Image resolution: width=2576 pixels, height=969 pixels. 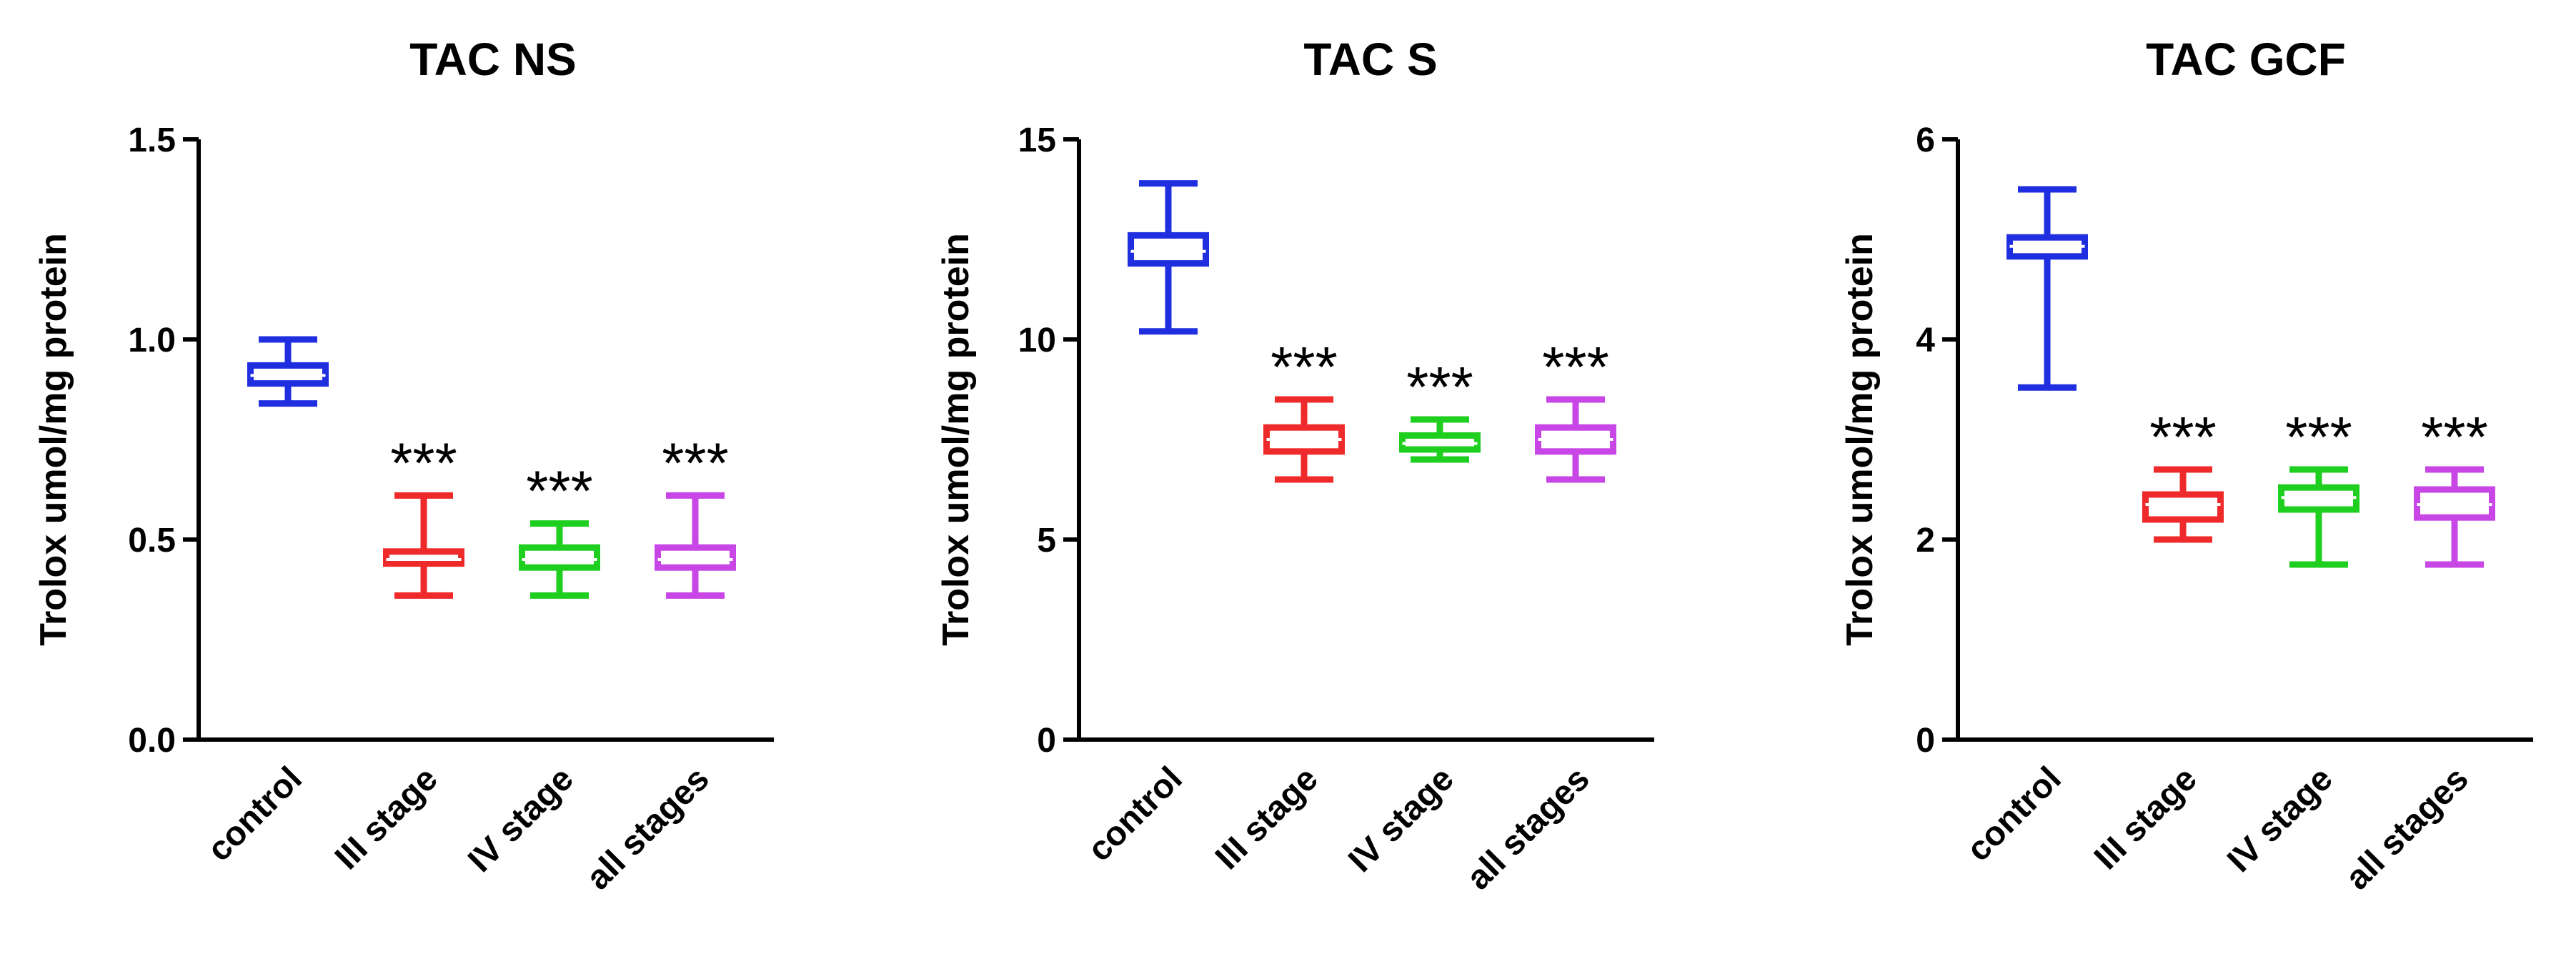 What do you see at coordinates (152, 140) in the screenshot?
I see `y-tick-label: 1.5` at bounding box center [152, 140].